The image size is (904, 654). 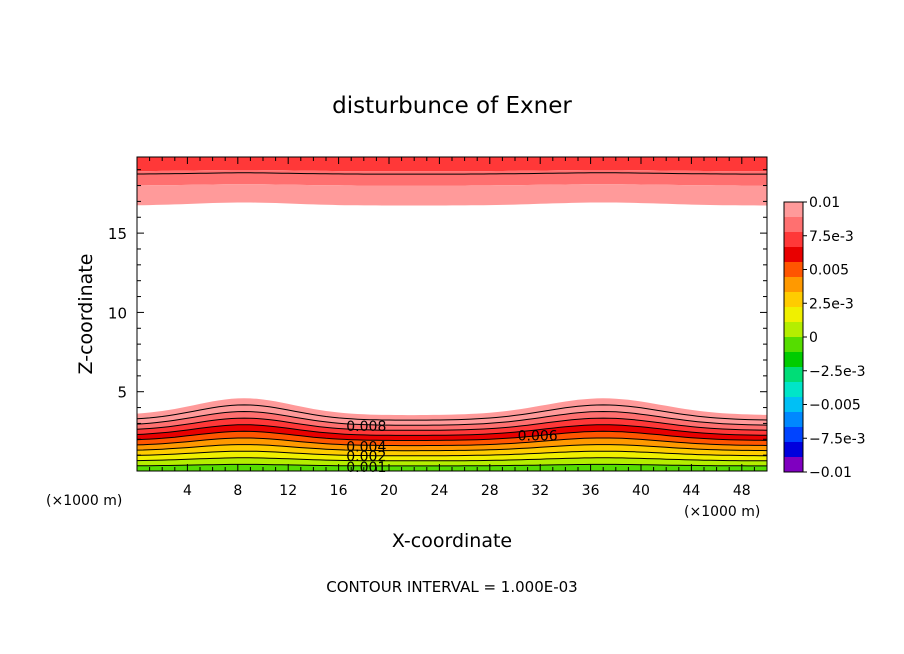 I want to click on y-axis-label: Z-coordinate, so click(x=86, y=314).